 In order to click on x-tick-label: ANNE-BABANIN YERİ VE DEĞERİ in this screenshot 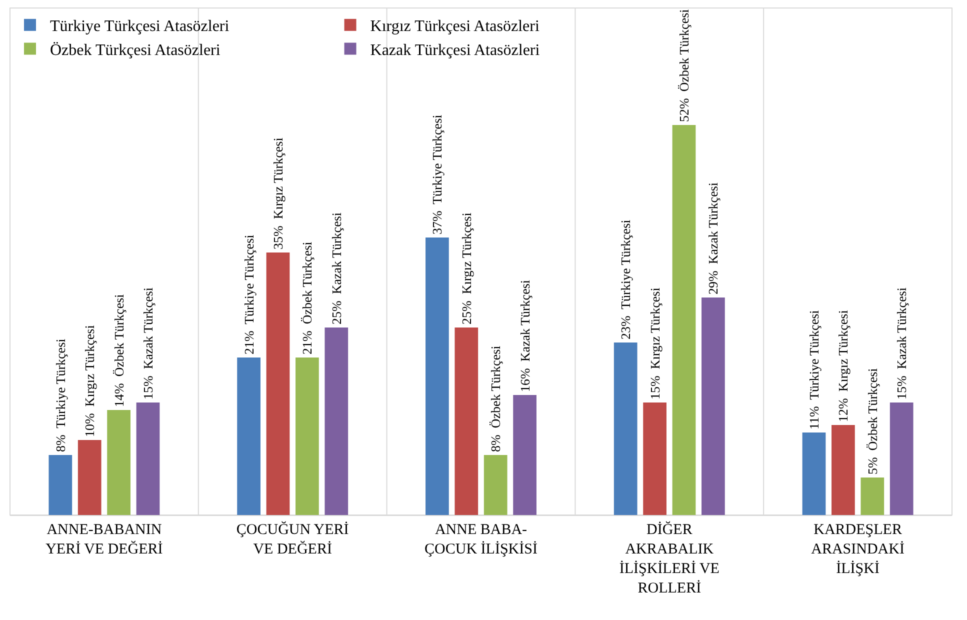, I will do `click(104, 540)`.